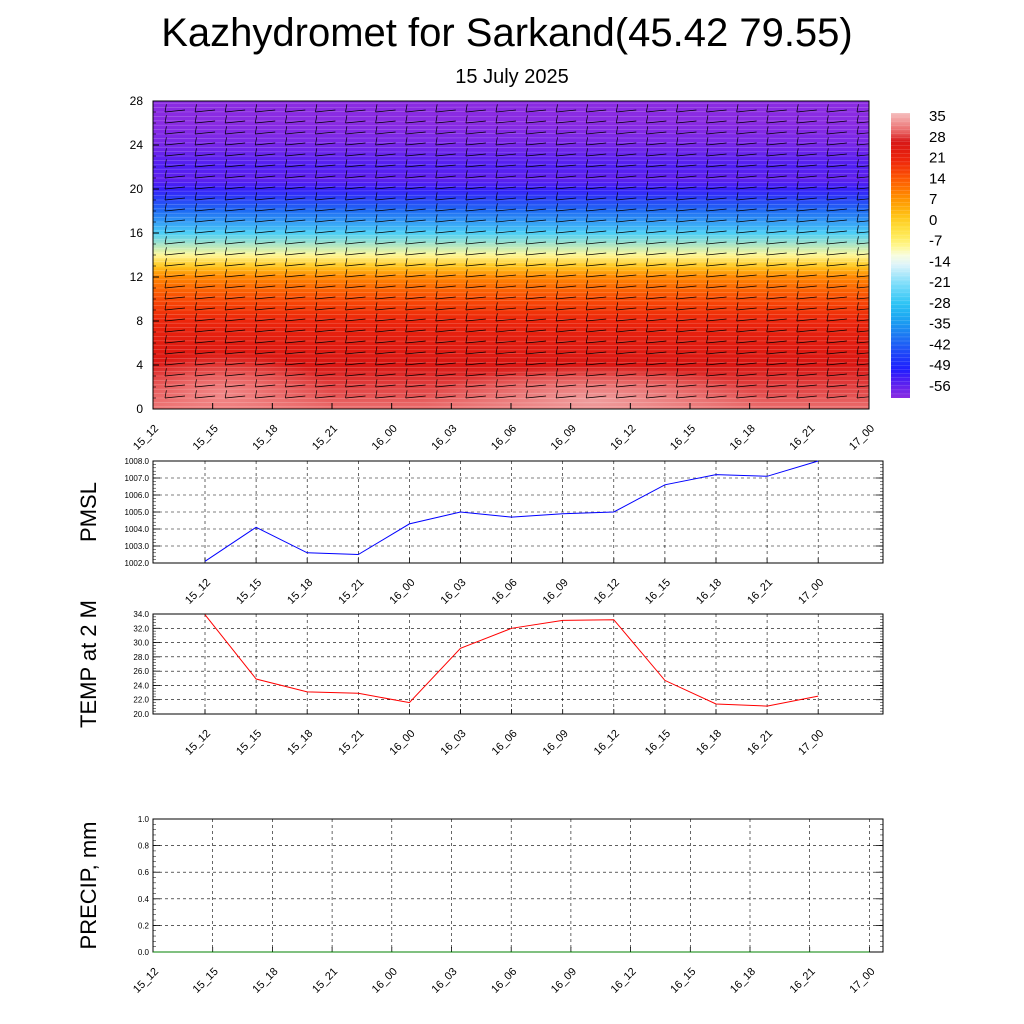 The width and height of the screenshot is (1024, 1024). Describe the element at coordinates (760, 592) in the screenshot. I see `x-tick-label: 16_21` at that location.